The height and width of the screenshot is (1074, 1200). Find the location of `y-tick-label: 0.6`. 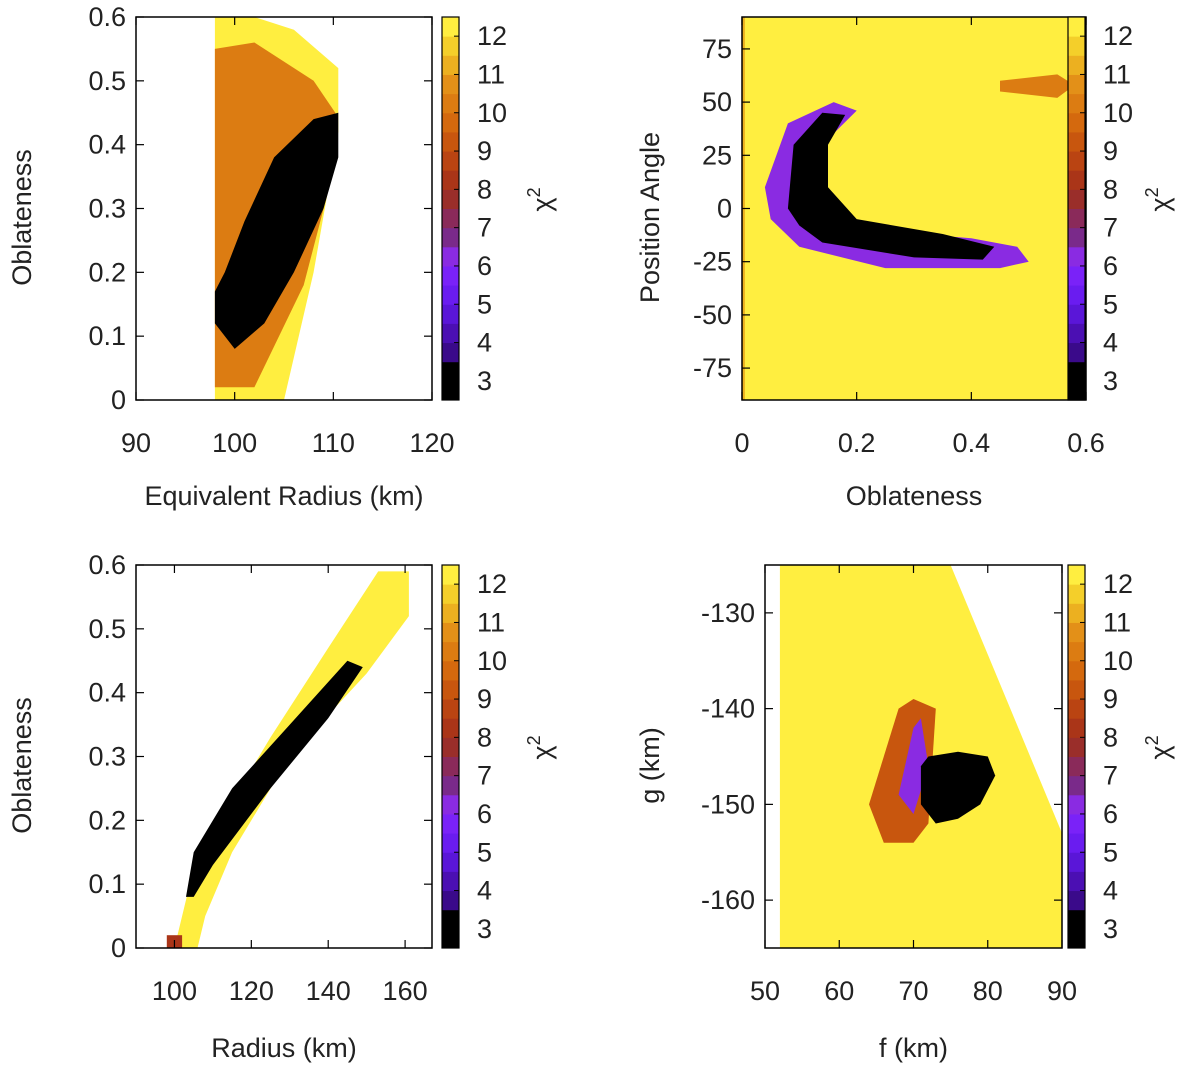

y-tick-label: 0.6 is located at coordinates (107, 17).